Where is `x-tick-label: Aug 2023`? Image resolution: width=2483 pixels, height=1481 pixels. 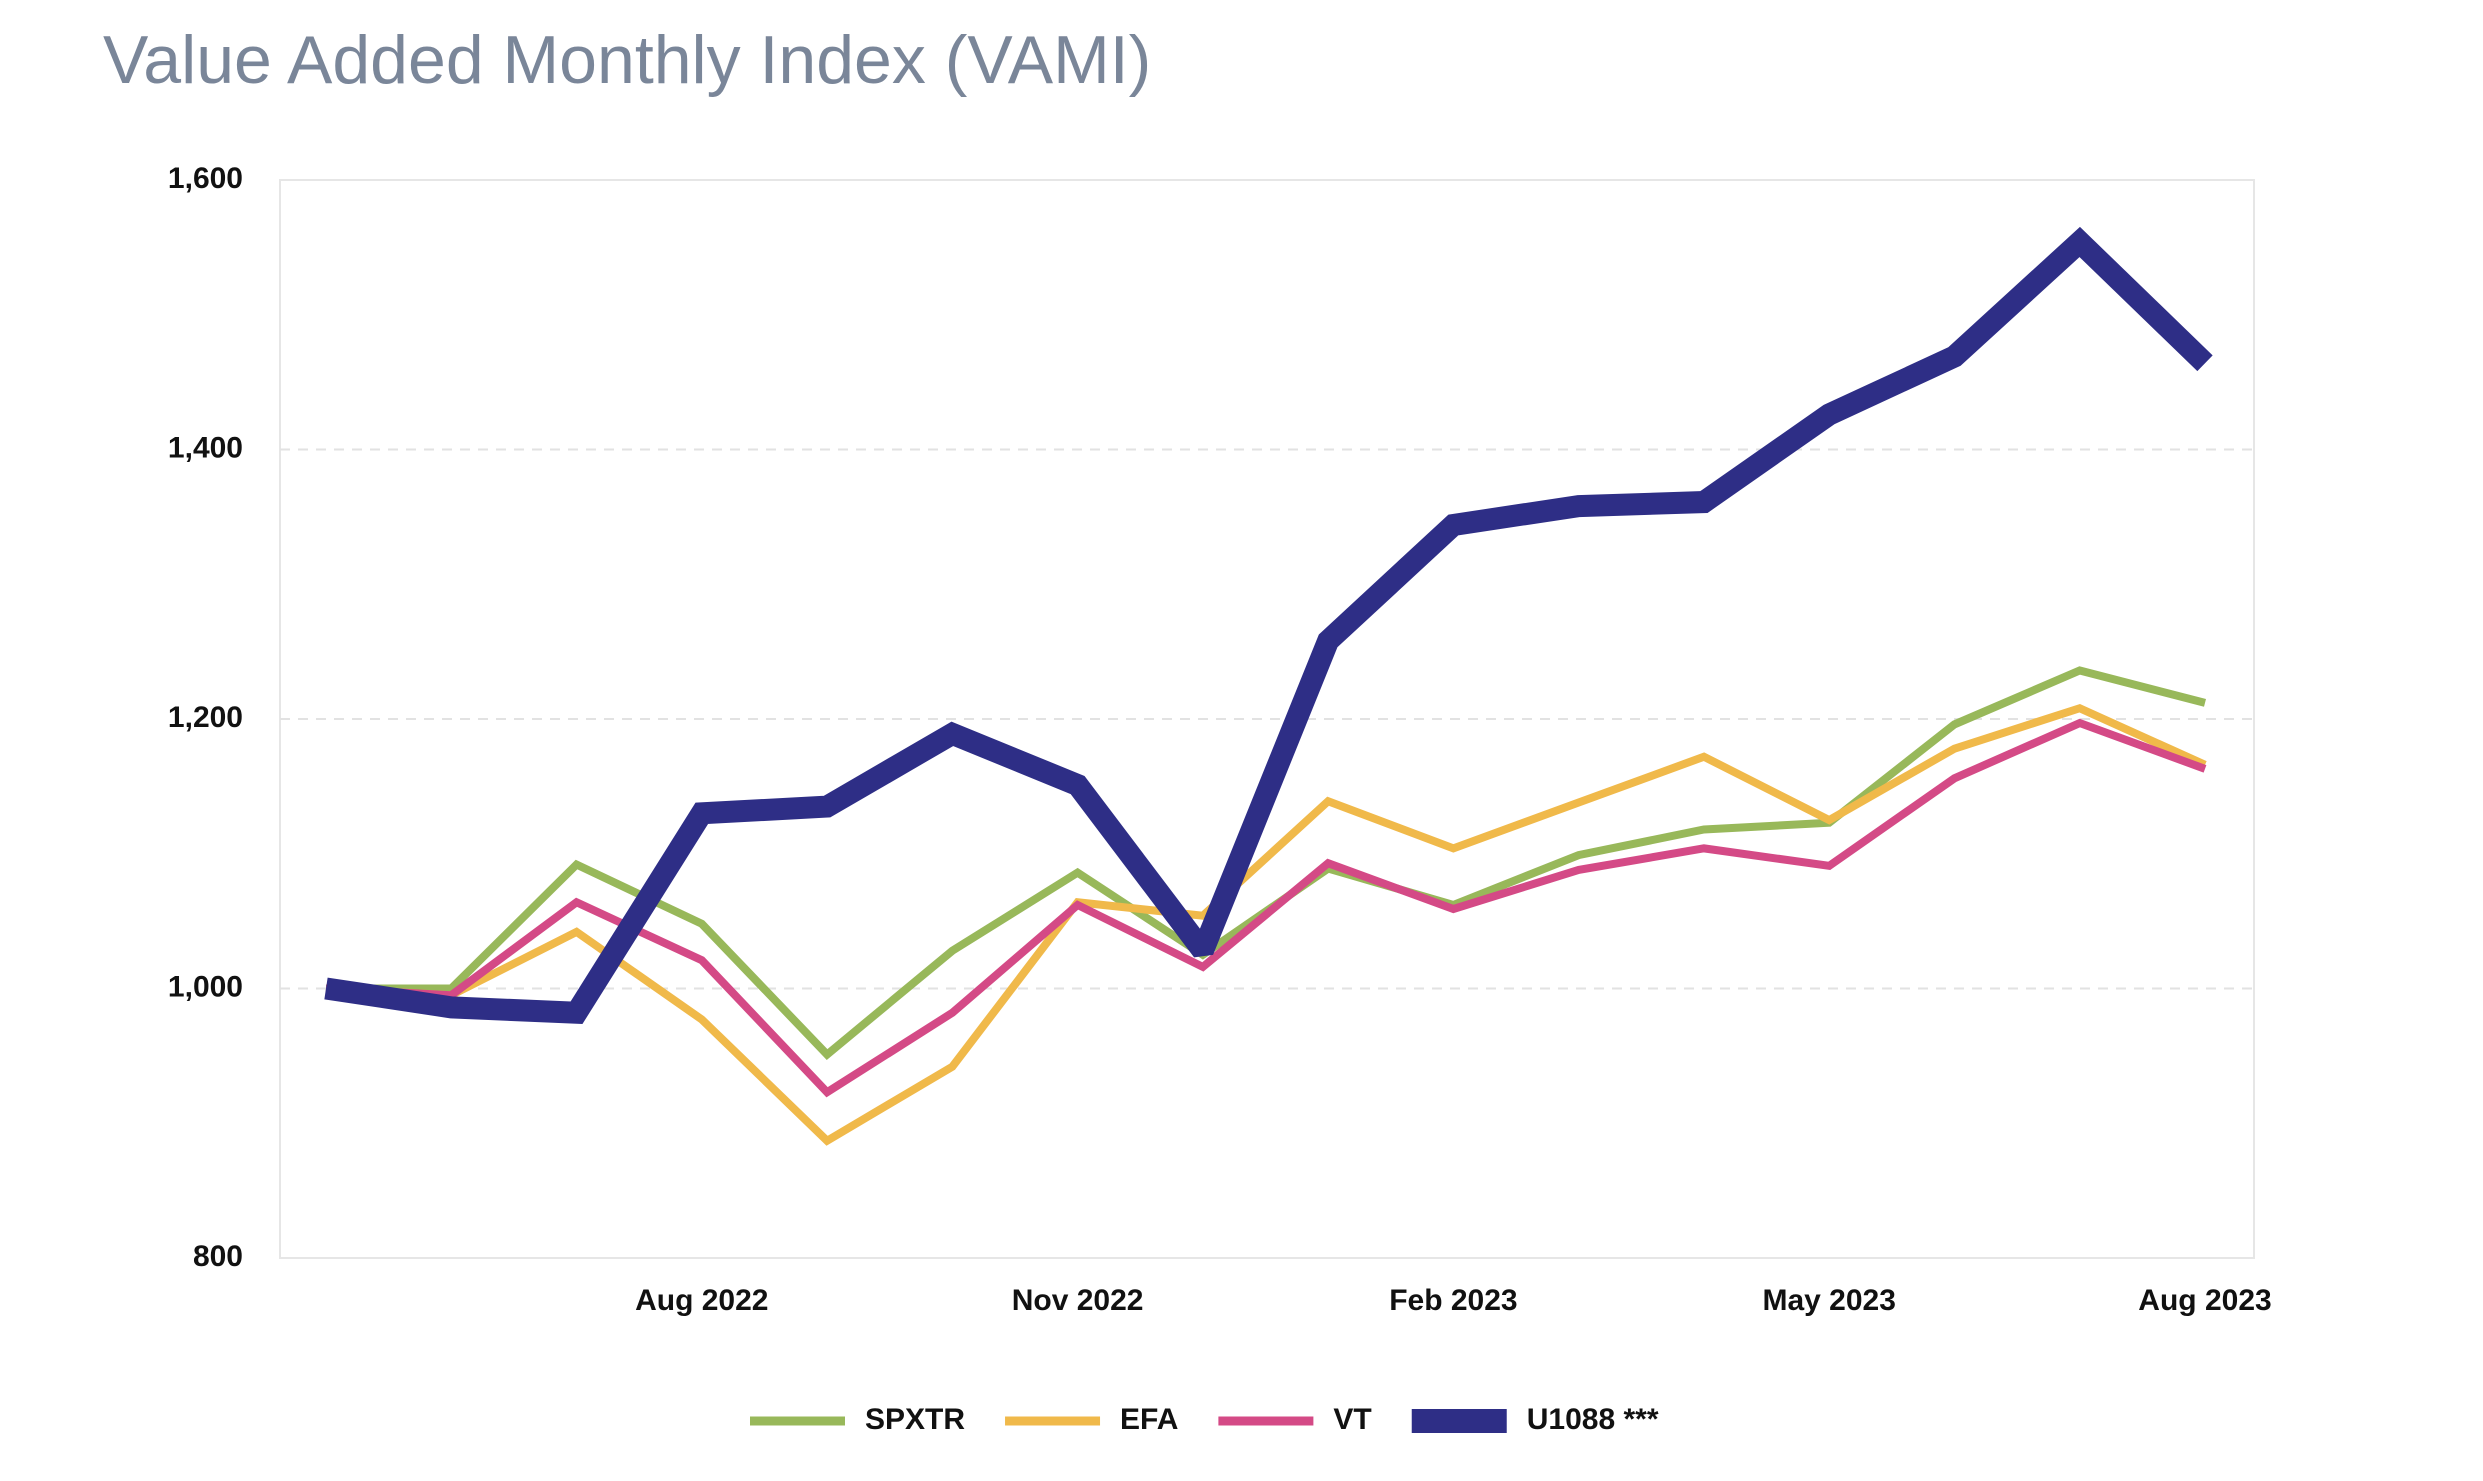 x-tick-label: Aug 2023 is located at coordinates (2204, 1300).